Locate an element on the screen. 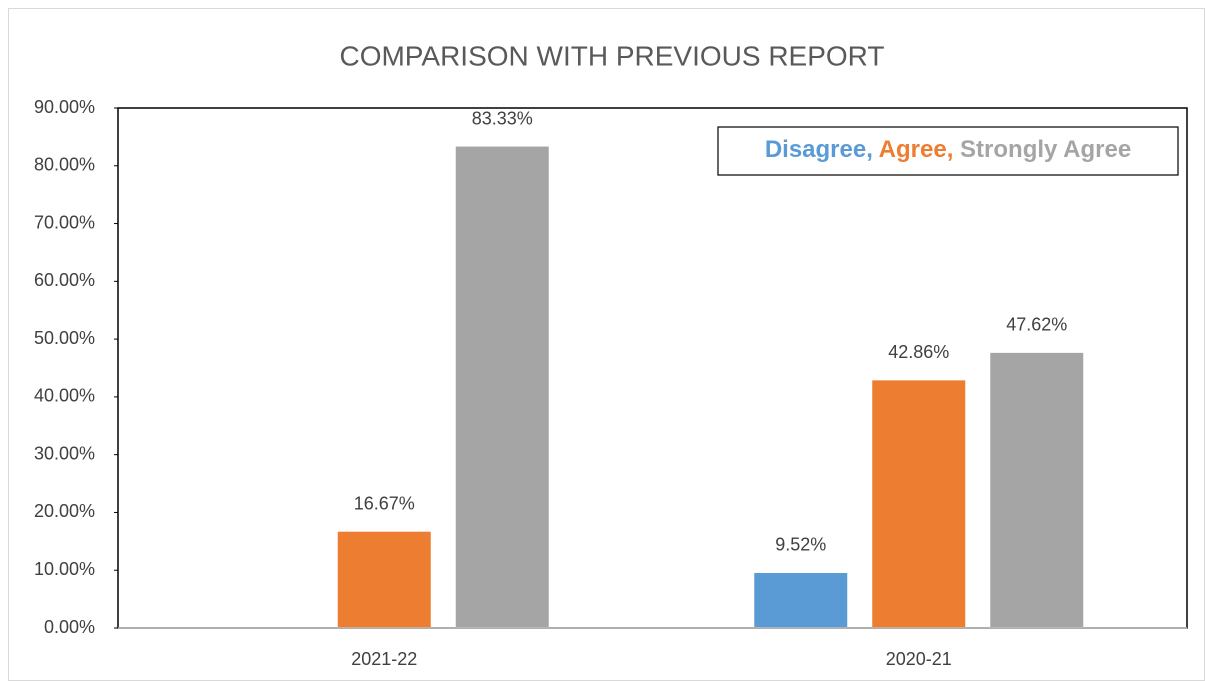 This screenshot has width=1205, height=681. legend: Disagree, Agree, Strongly Agree is located at coordinates (948, 151).